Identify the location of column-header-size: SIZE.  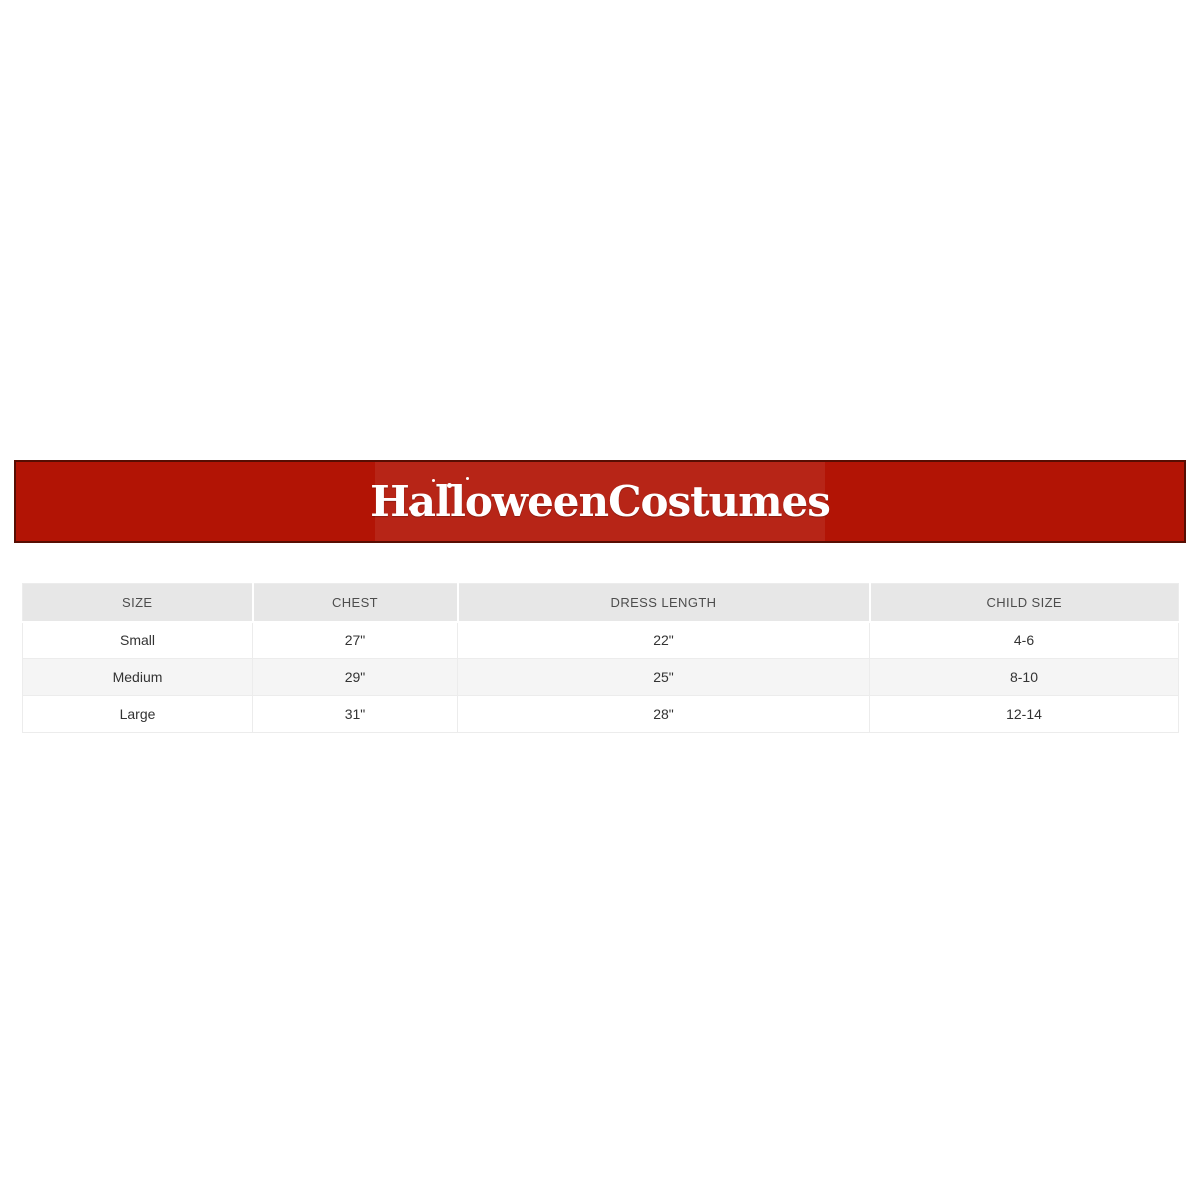
(138, 603).